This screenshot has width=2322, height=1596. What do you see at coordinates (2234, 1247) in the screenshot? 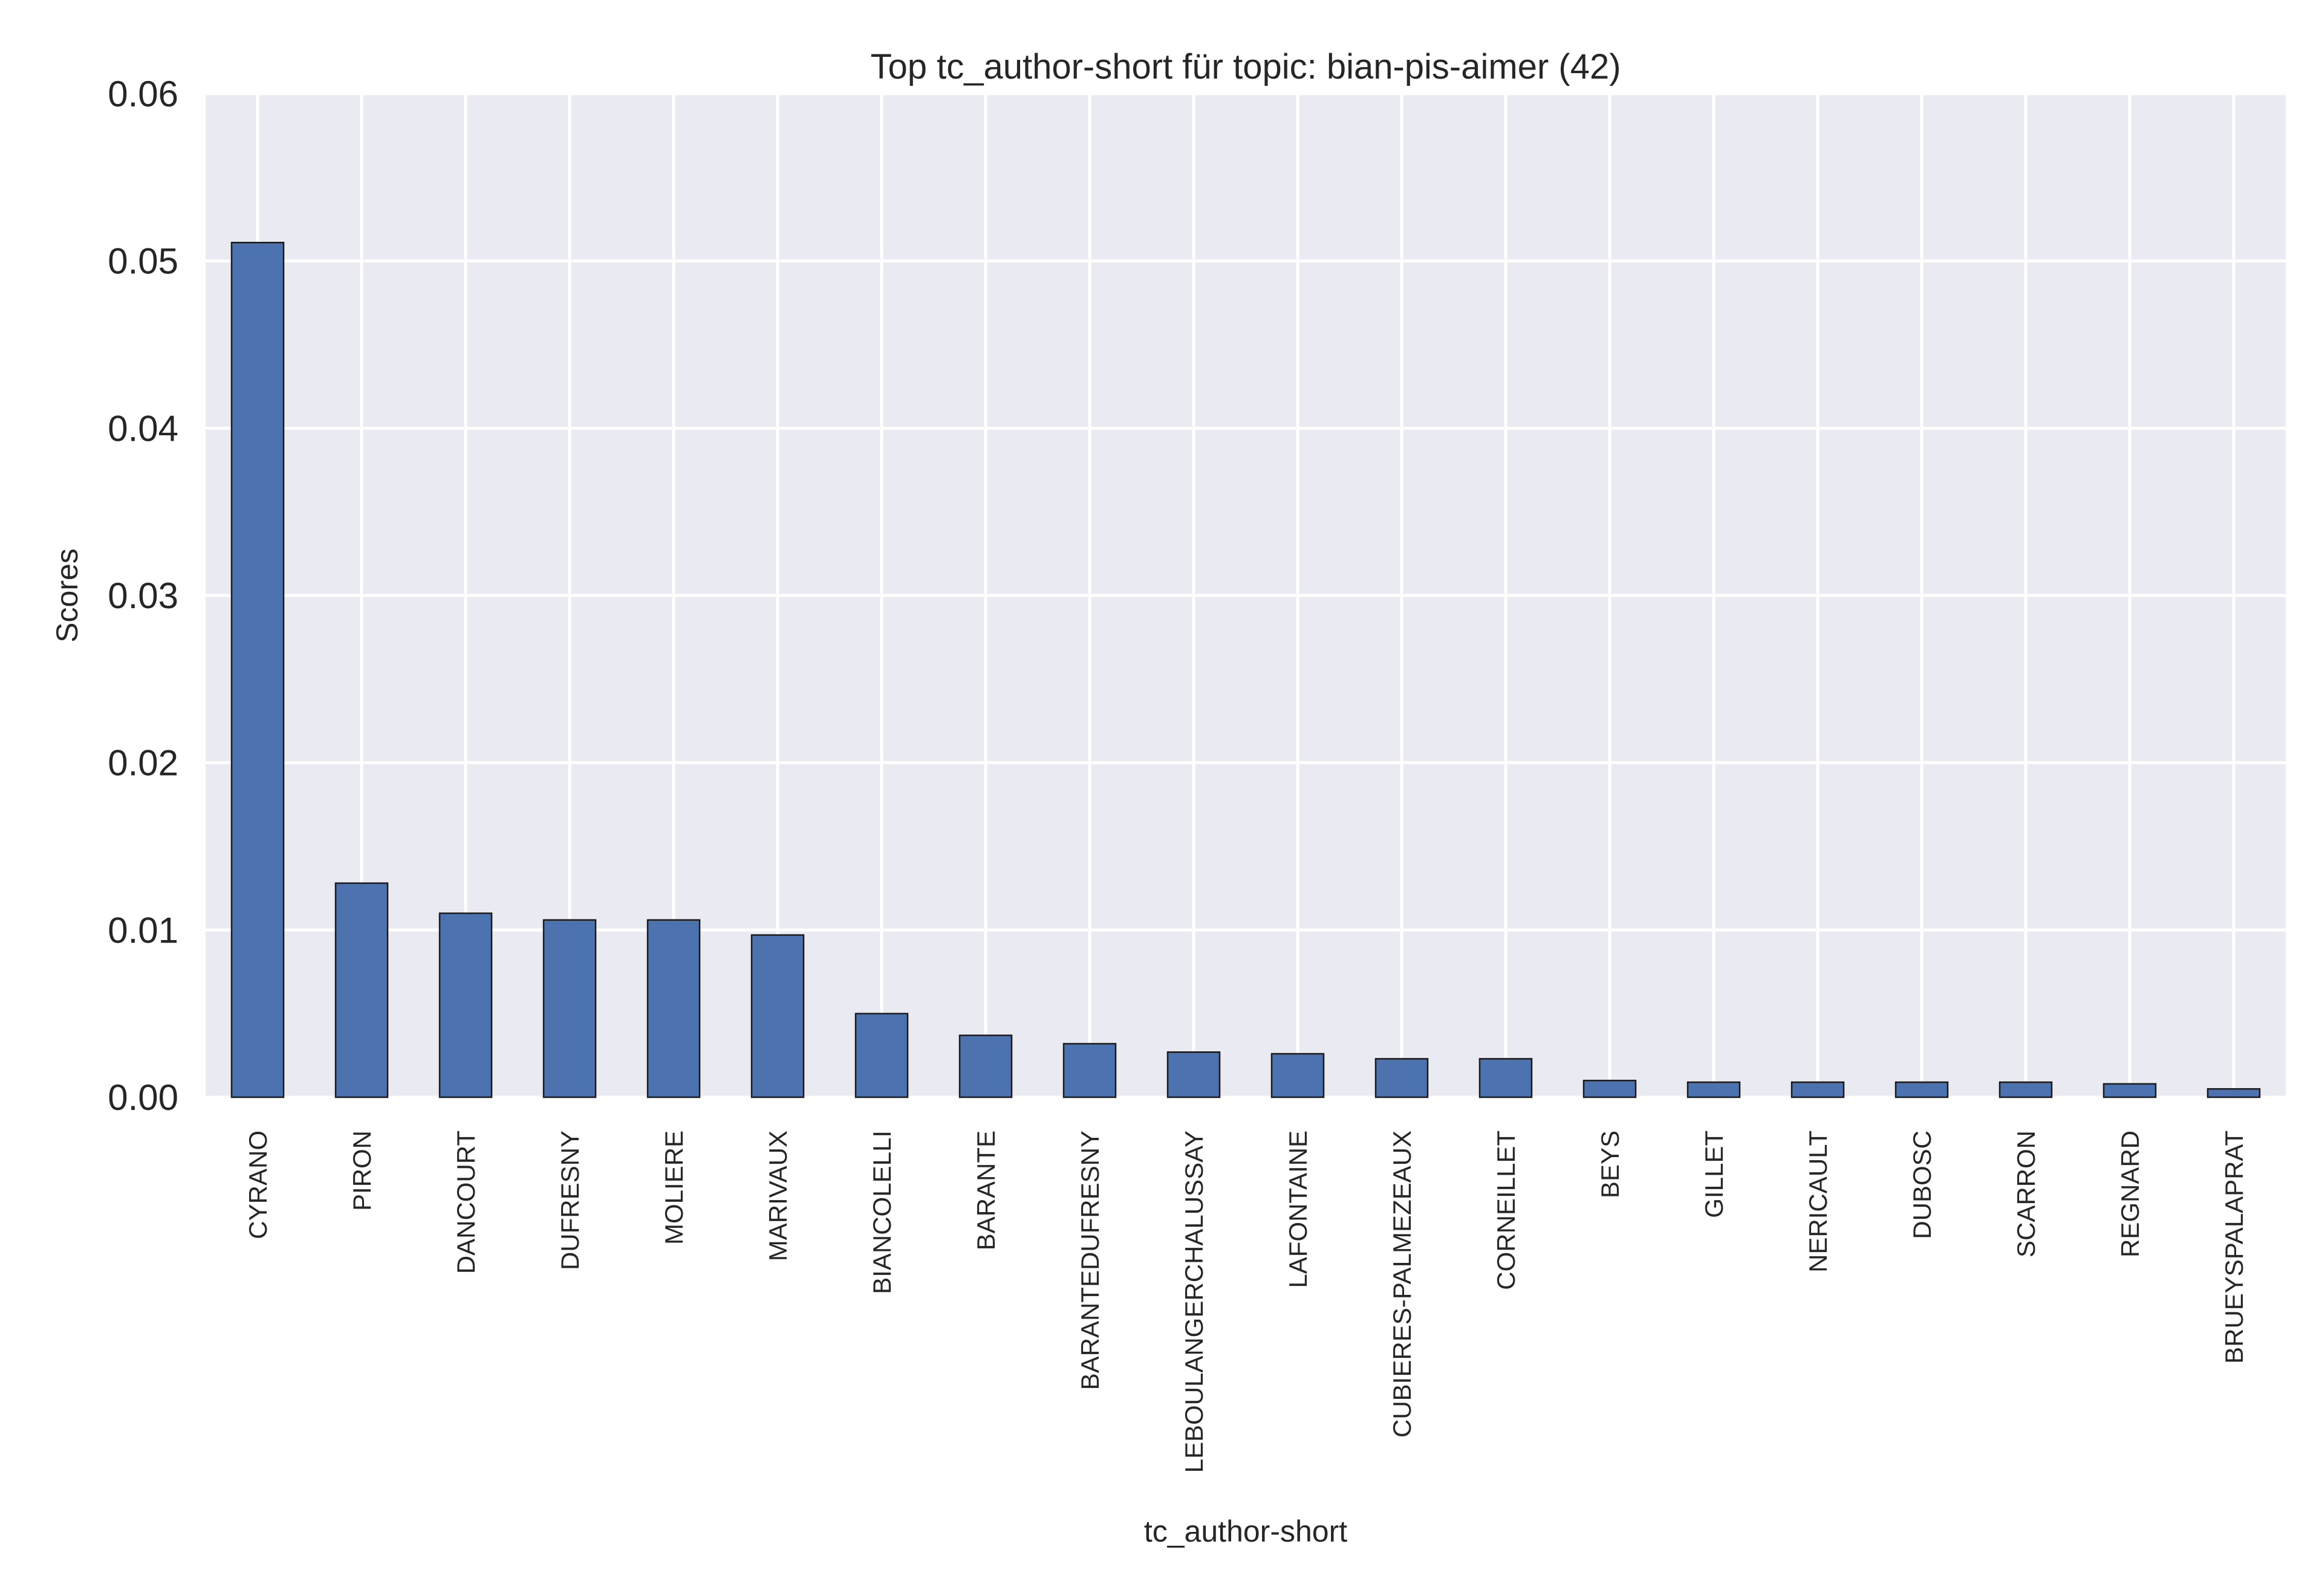
I see `x-tick-label: BRUEYSPALAPRAT` at bounding box center [2234, 1247].